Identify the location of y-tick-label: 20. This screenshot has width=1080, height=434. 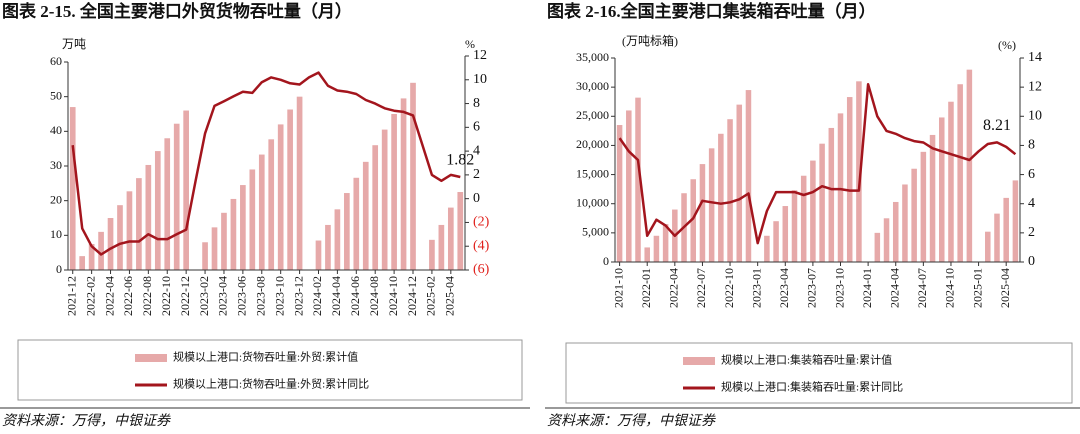
(56, 199).